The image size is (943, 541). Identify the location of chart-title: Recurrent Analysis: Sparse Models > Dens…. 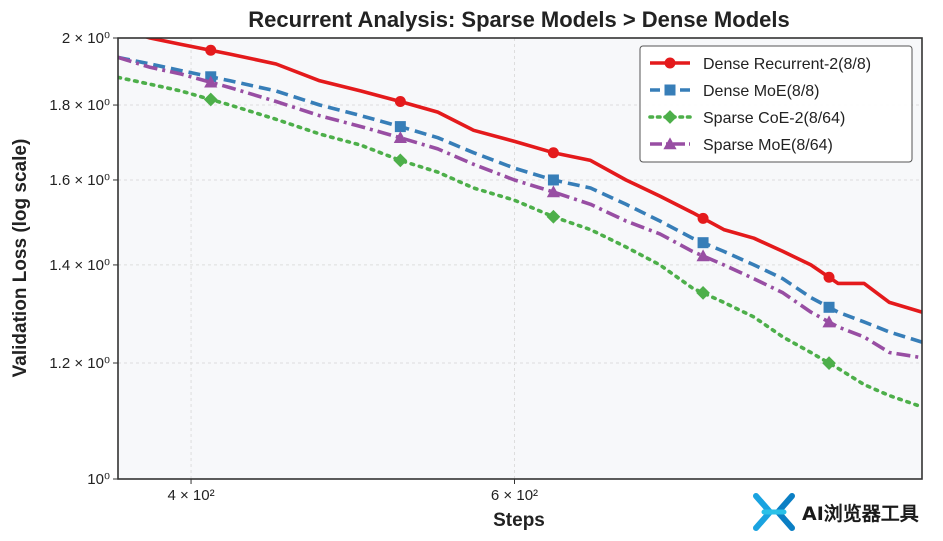
(518, 19).